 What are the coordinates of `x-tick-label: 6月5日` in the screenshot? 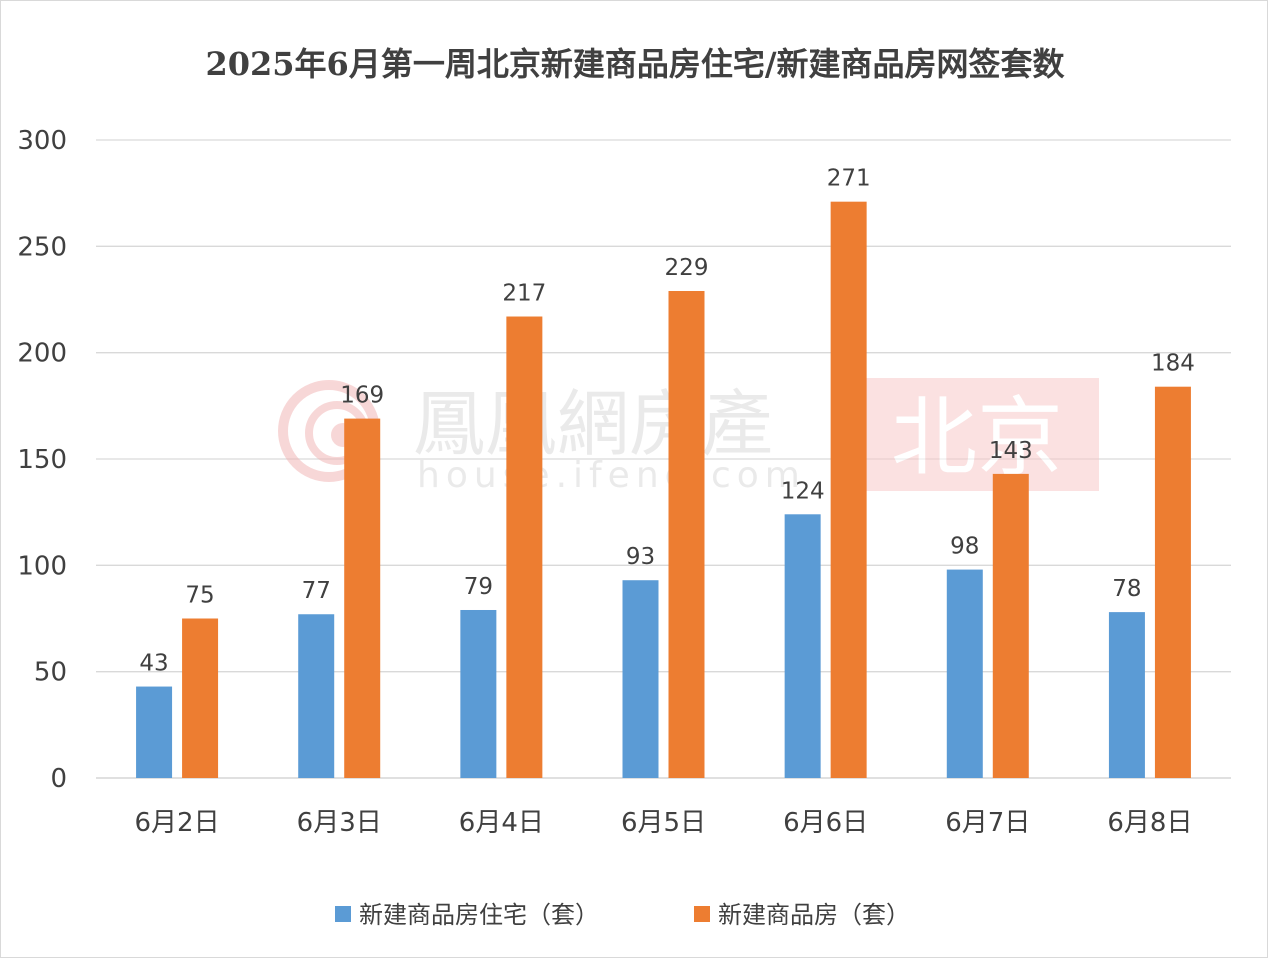 It's located at (663, 823).